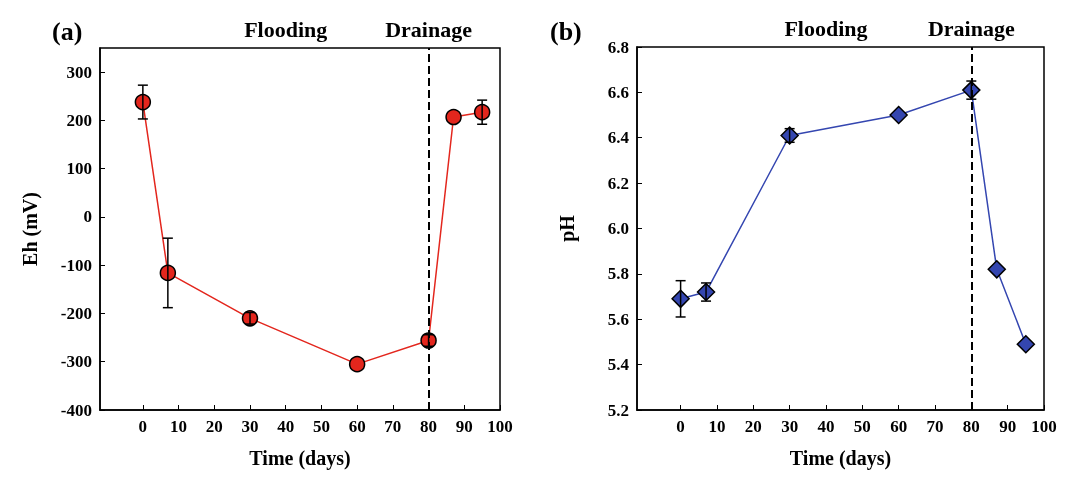  I want to click on y-tick-label: 6.6, so click(618, 92).